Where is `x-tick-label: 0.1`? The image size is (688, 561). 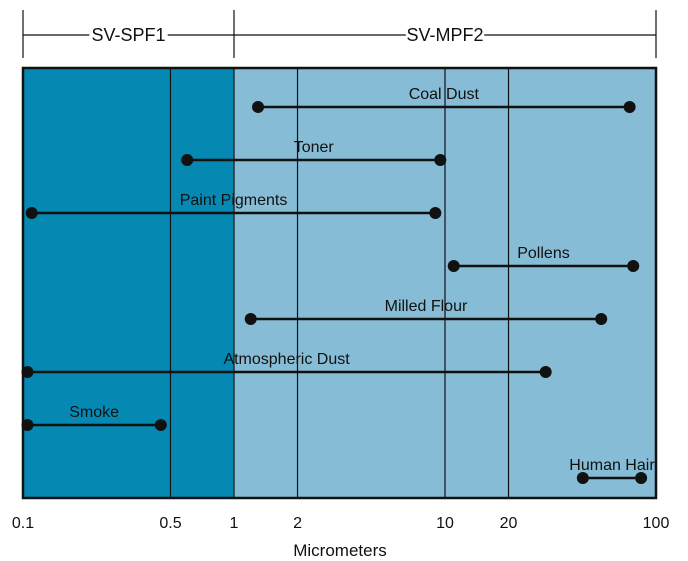
x-tick-label: 0.1 is located at coordinates (23, 523).